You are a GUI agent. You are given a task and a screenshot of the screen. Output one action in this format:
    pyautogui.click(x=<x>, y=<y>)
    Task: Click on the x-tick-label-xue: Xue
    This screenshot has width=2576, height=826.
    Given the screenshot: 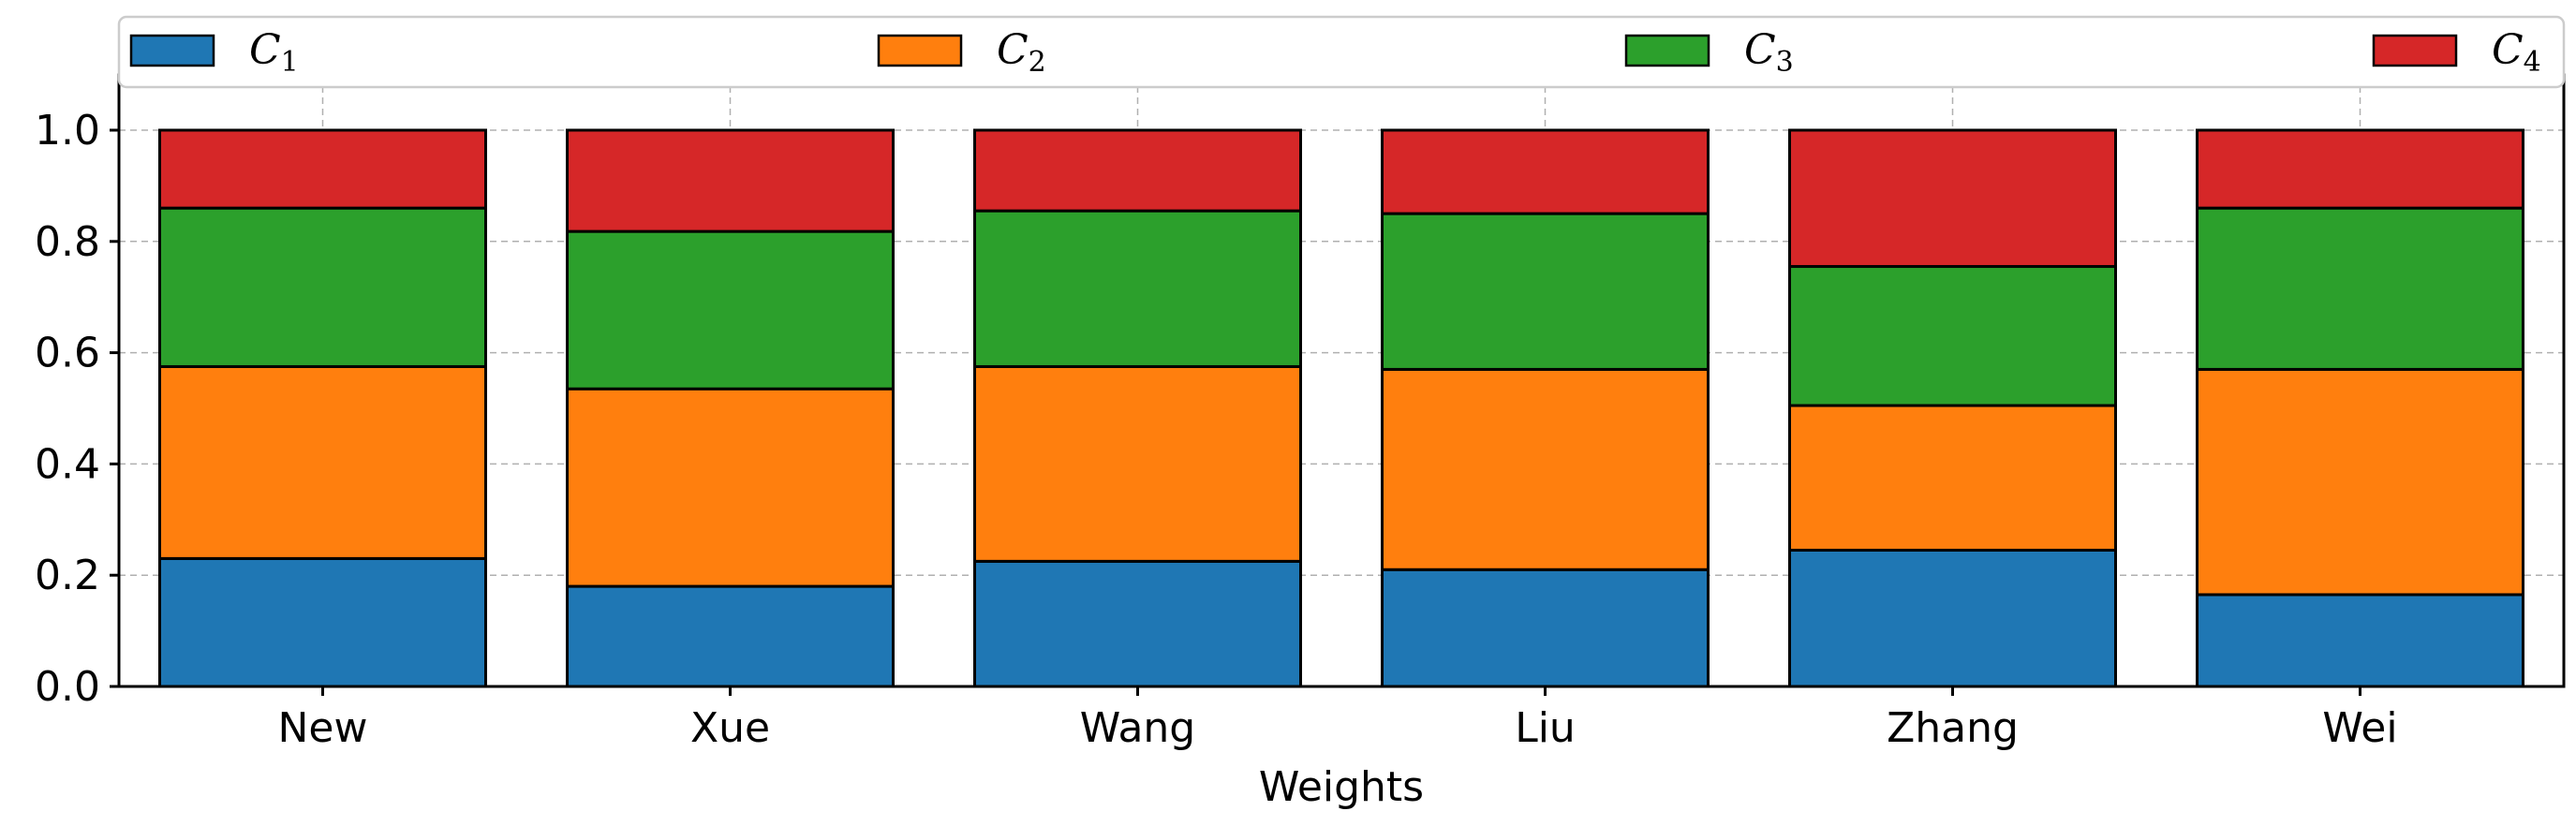 What is the action you would take?
    pyautogui.click(x=730, y=728)
    